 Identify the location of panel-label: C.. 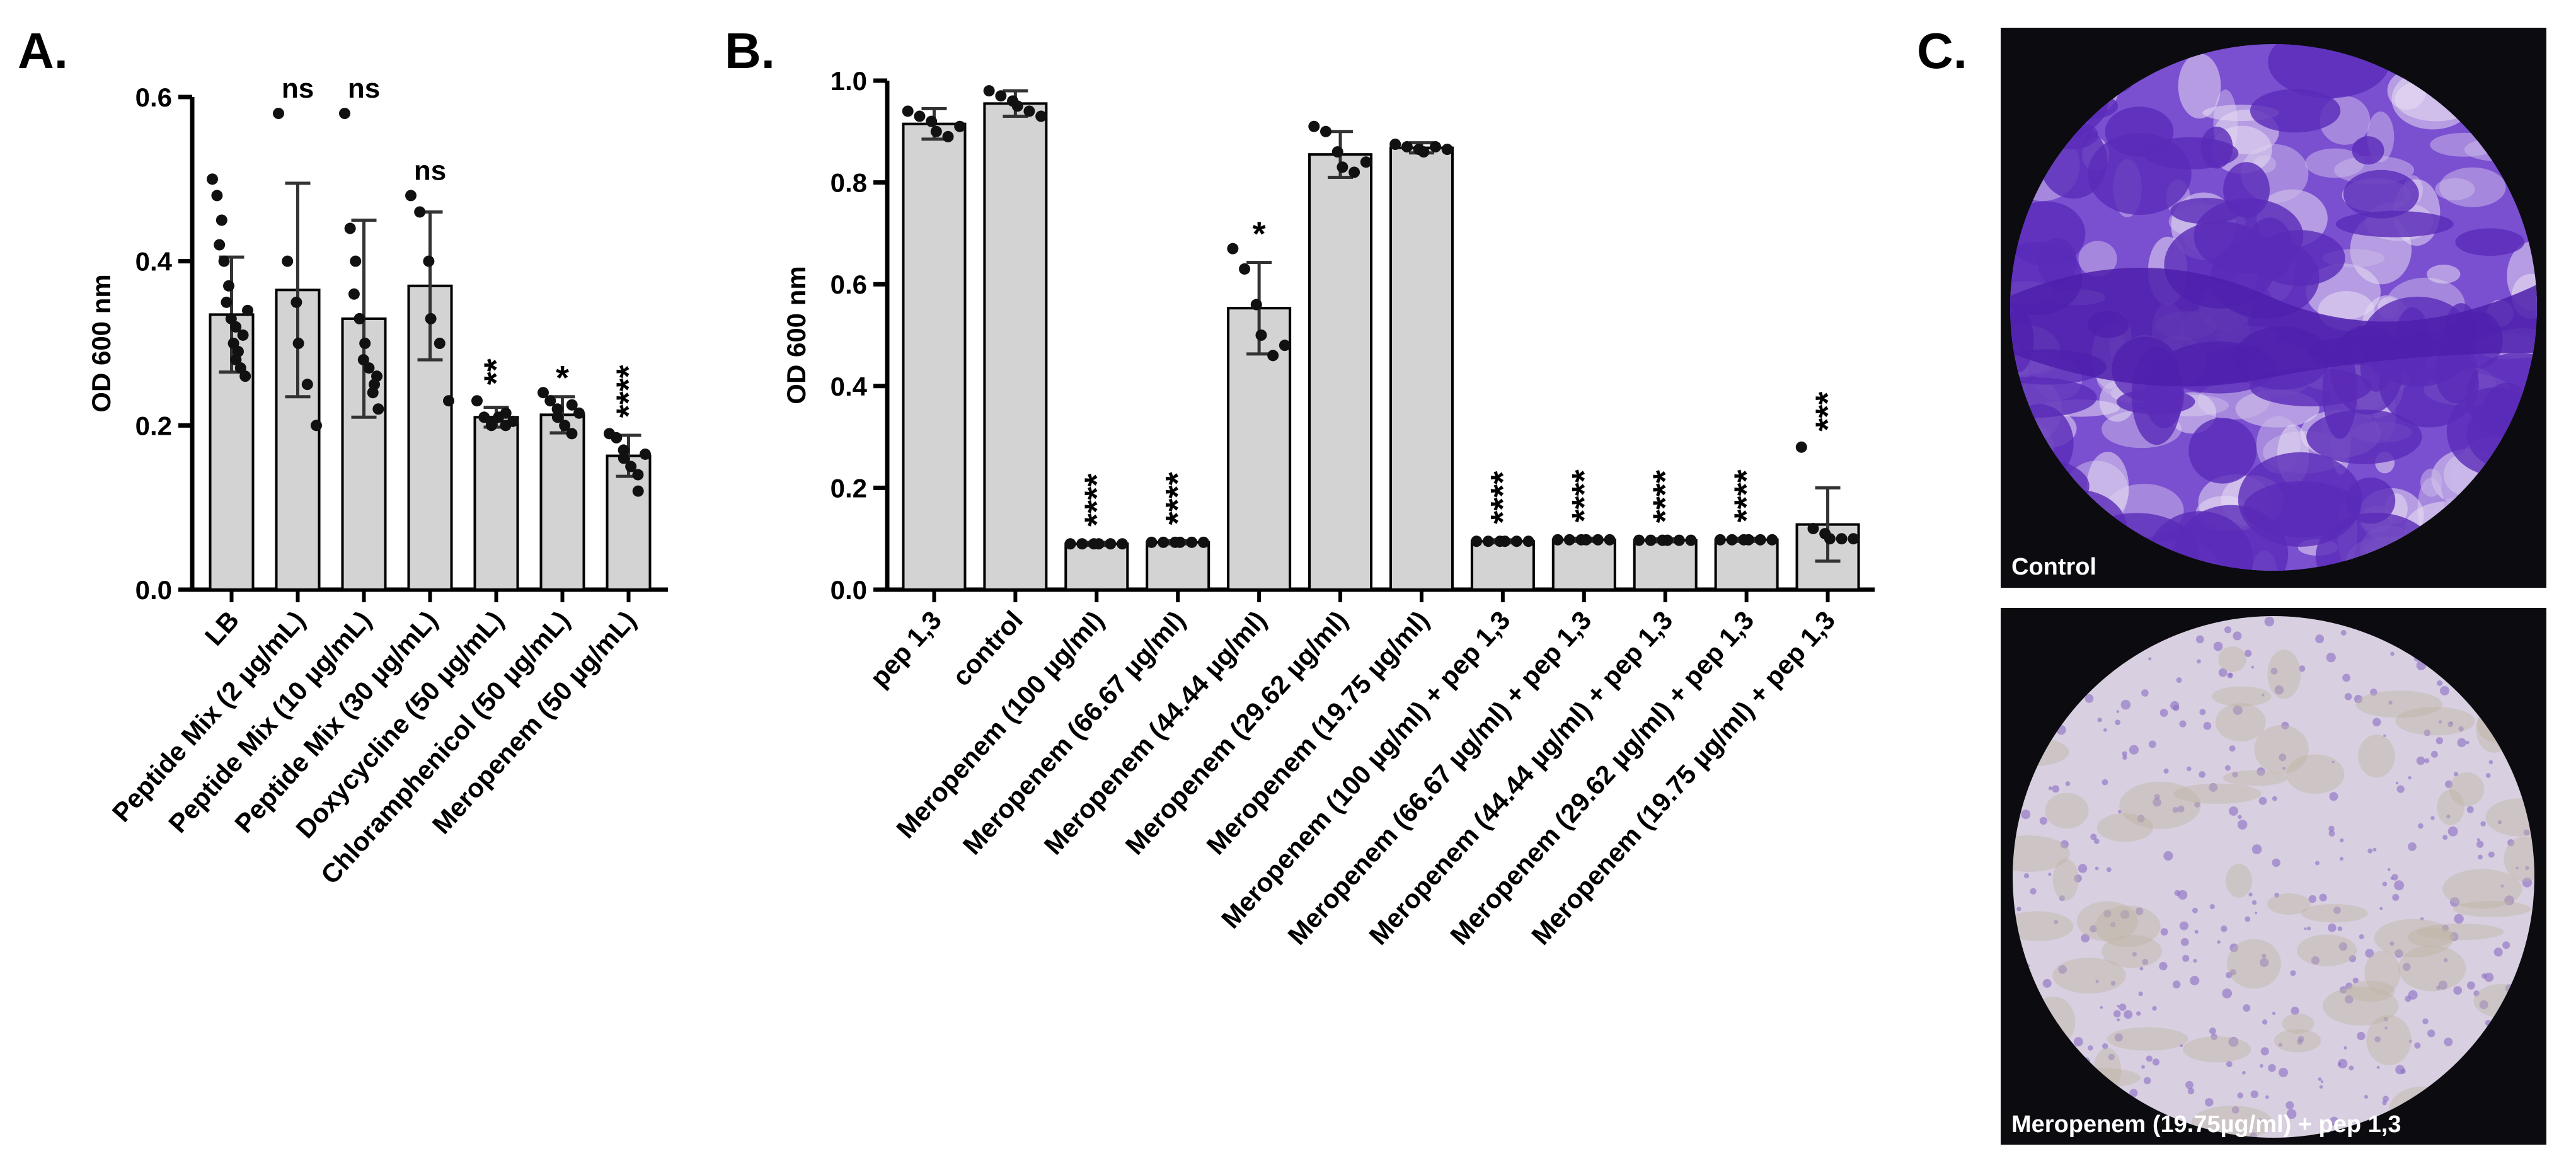
(1942, 51).